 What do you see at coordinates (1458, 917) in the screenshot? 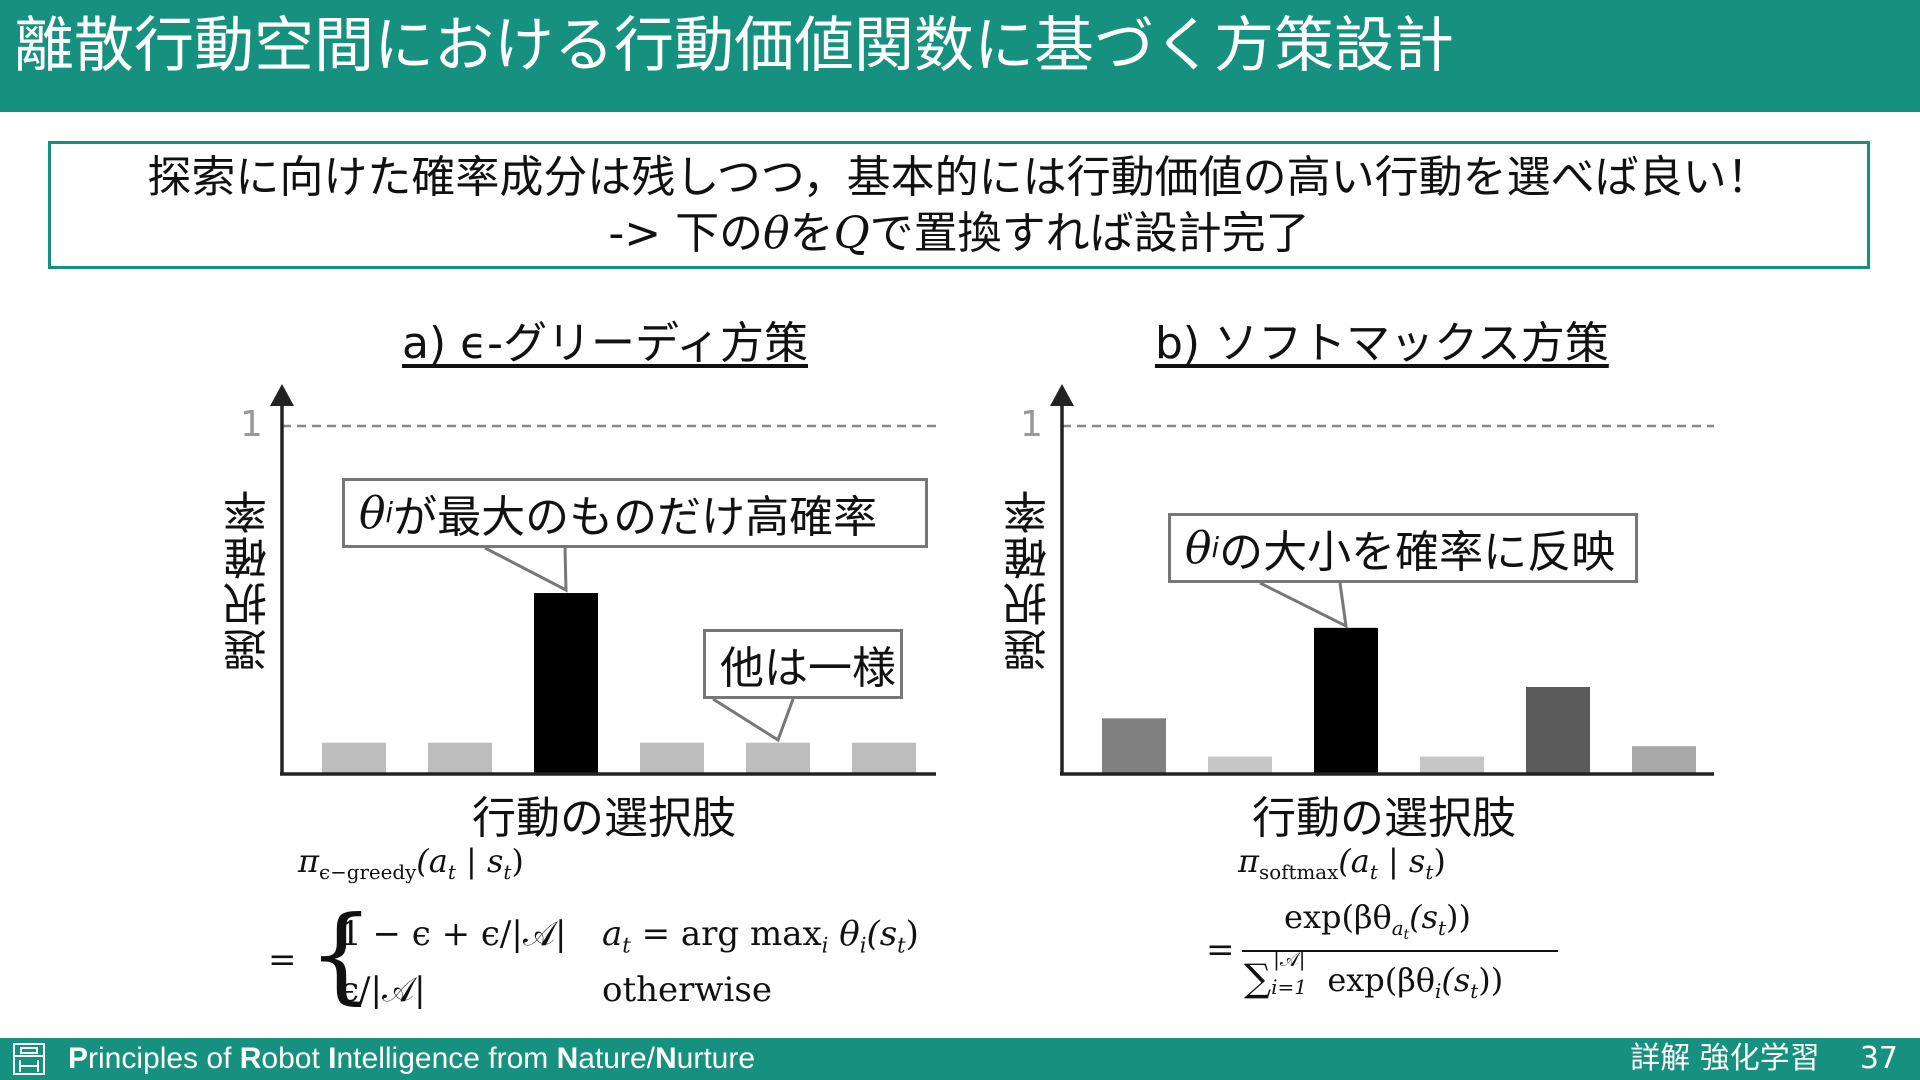
I see `num-close: ))` at bounding box center [1458, 917].